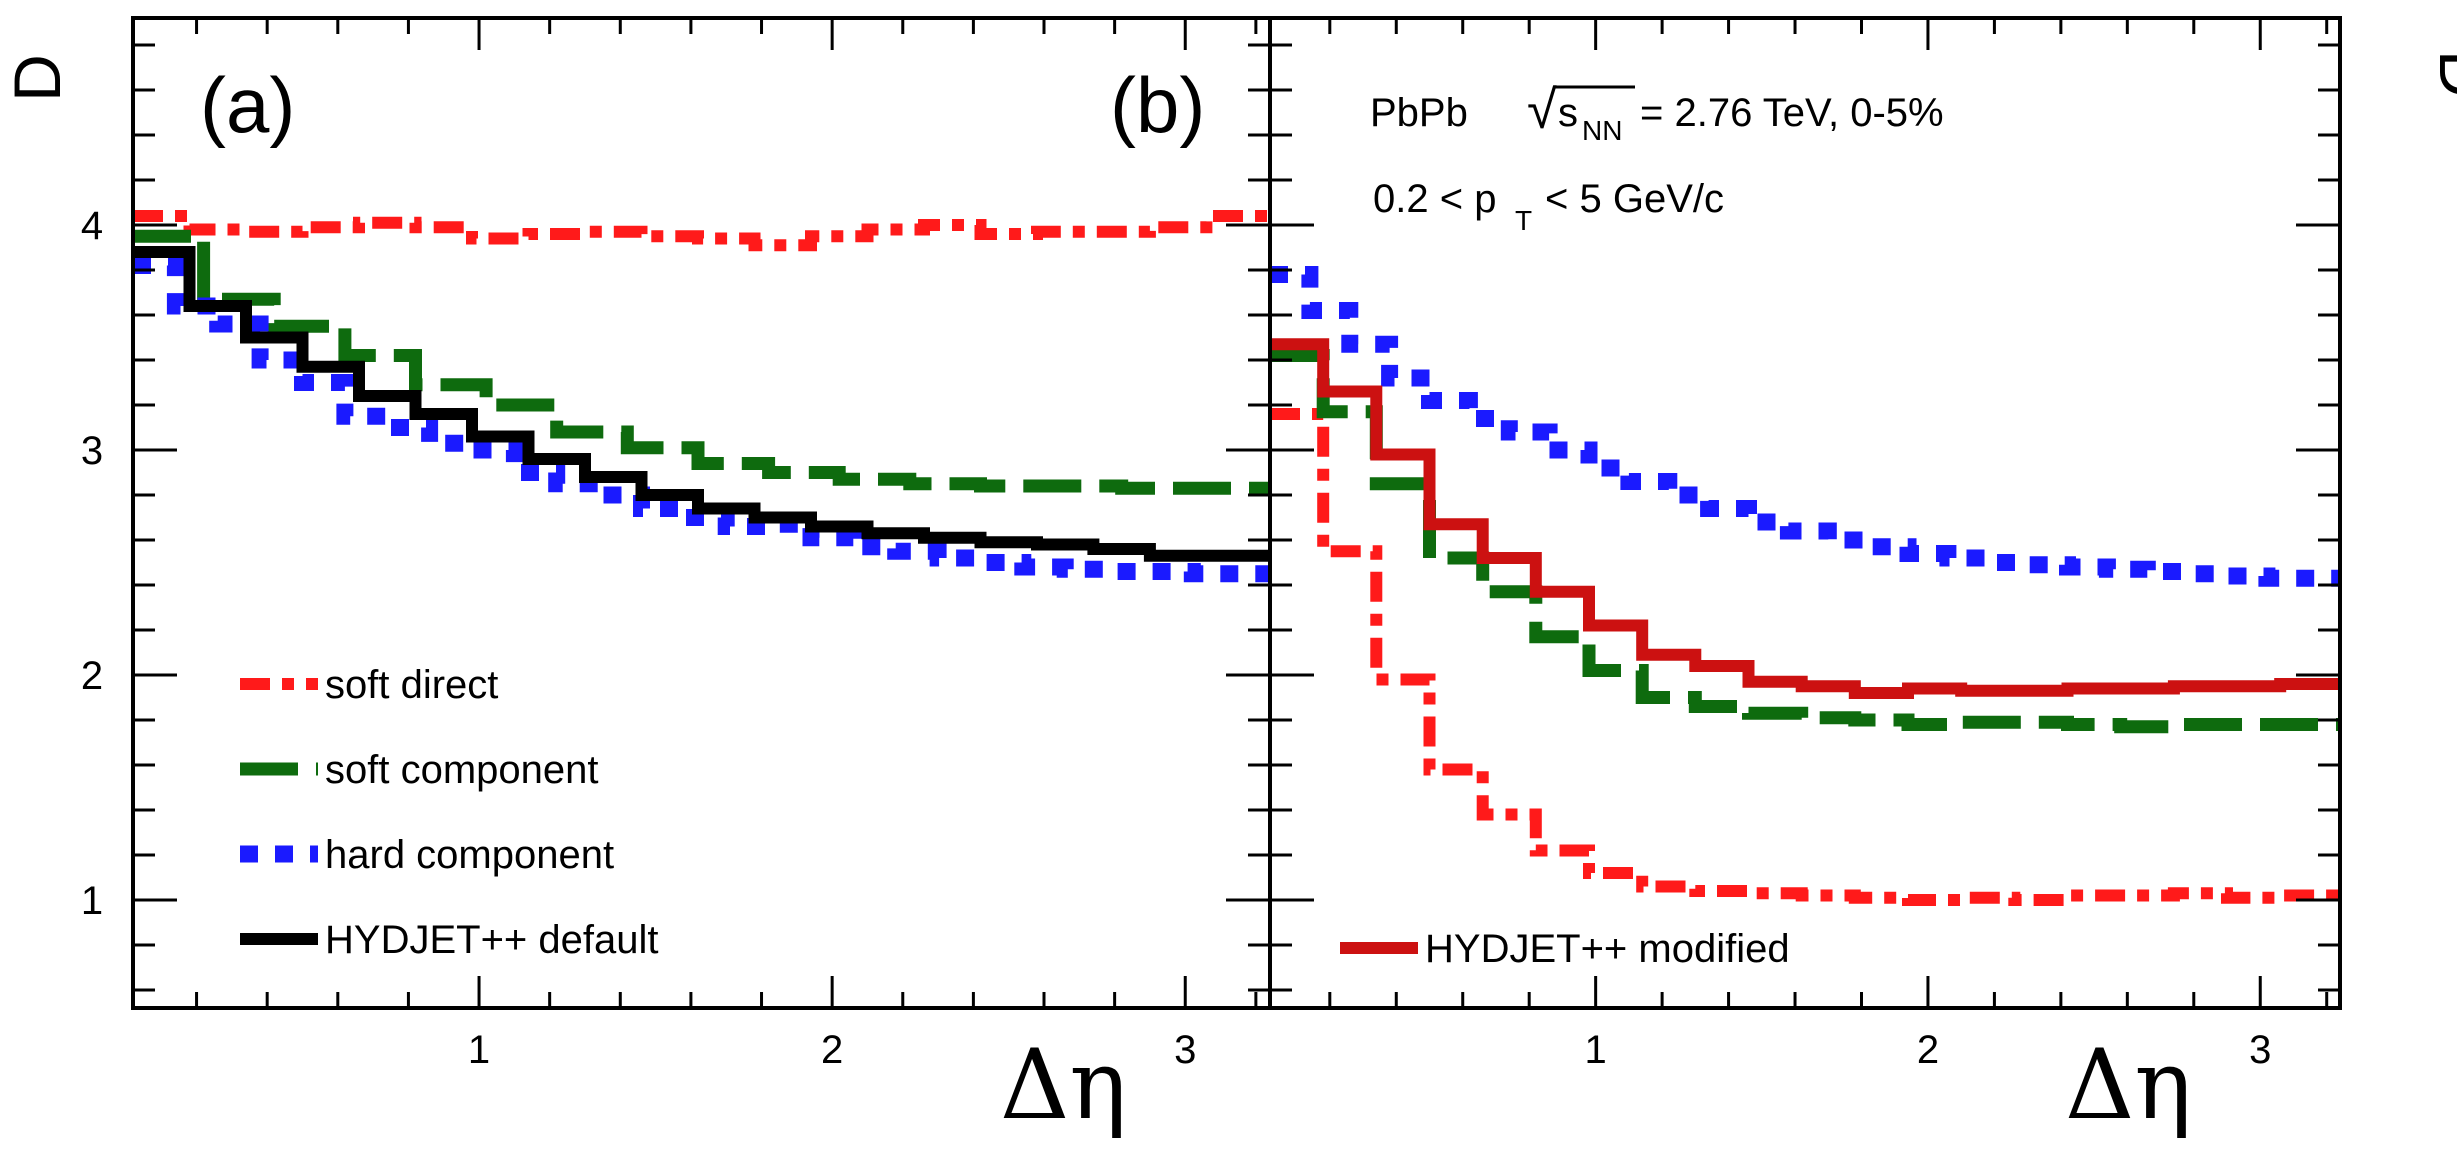 Image resolution: width=2457 pixels, height=1158 pixels. Describe the element at coordinates (1523, 220) in the screenshot. I see `annotation-pt-subscript: T` at that location.